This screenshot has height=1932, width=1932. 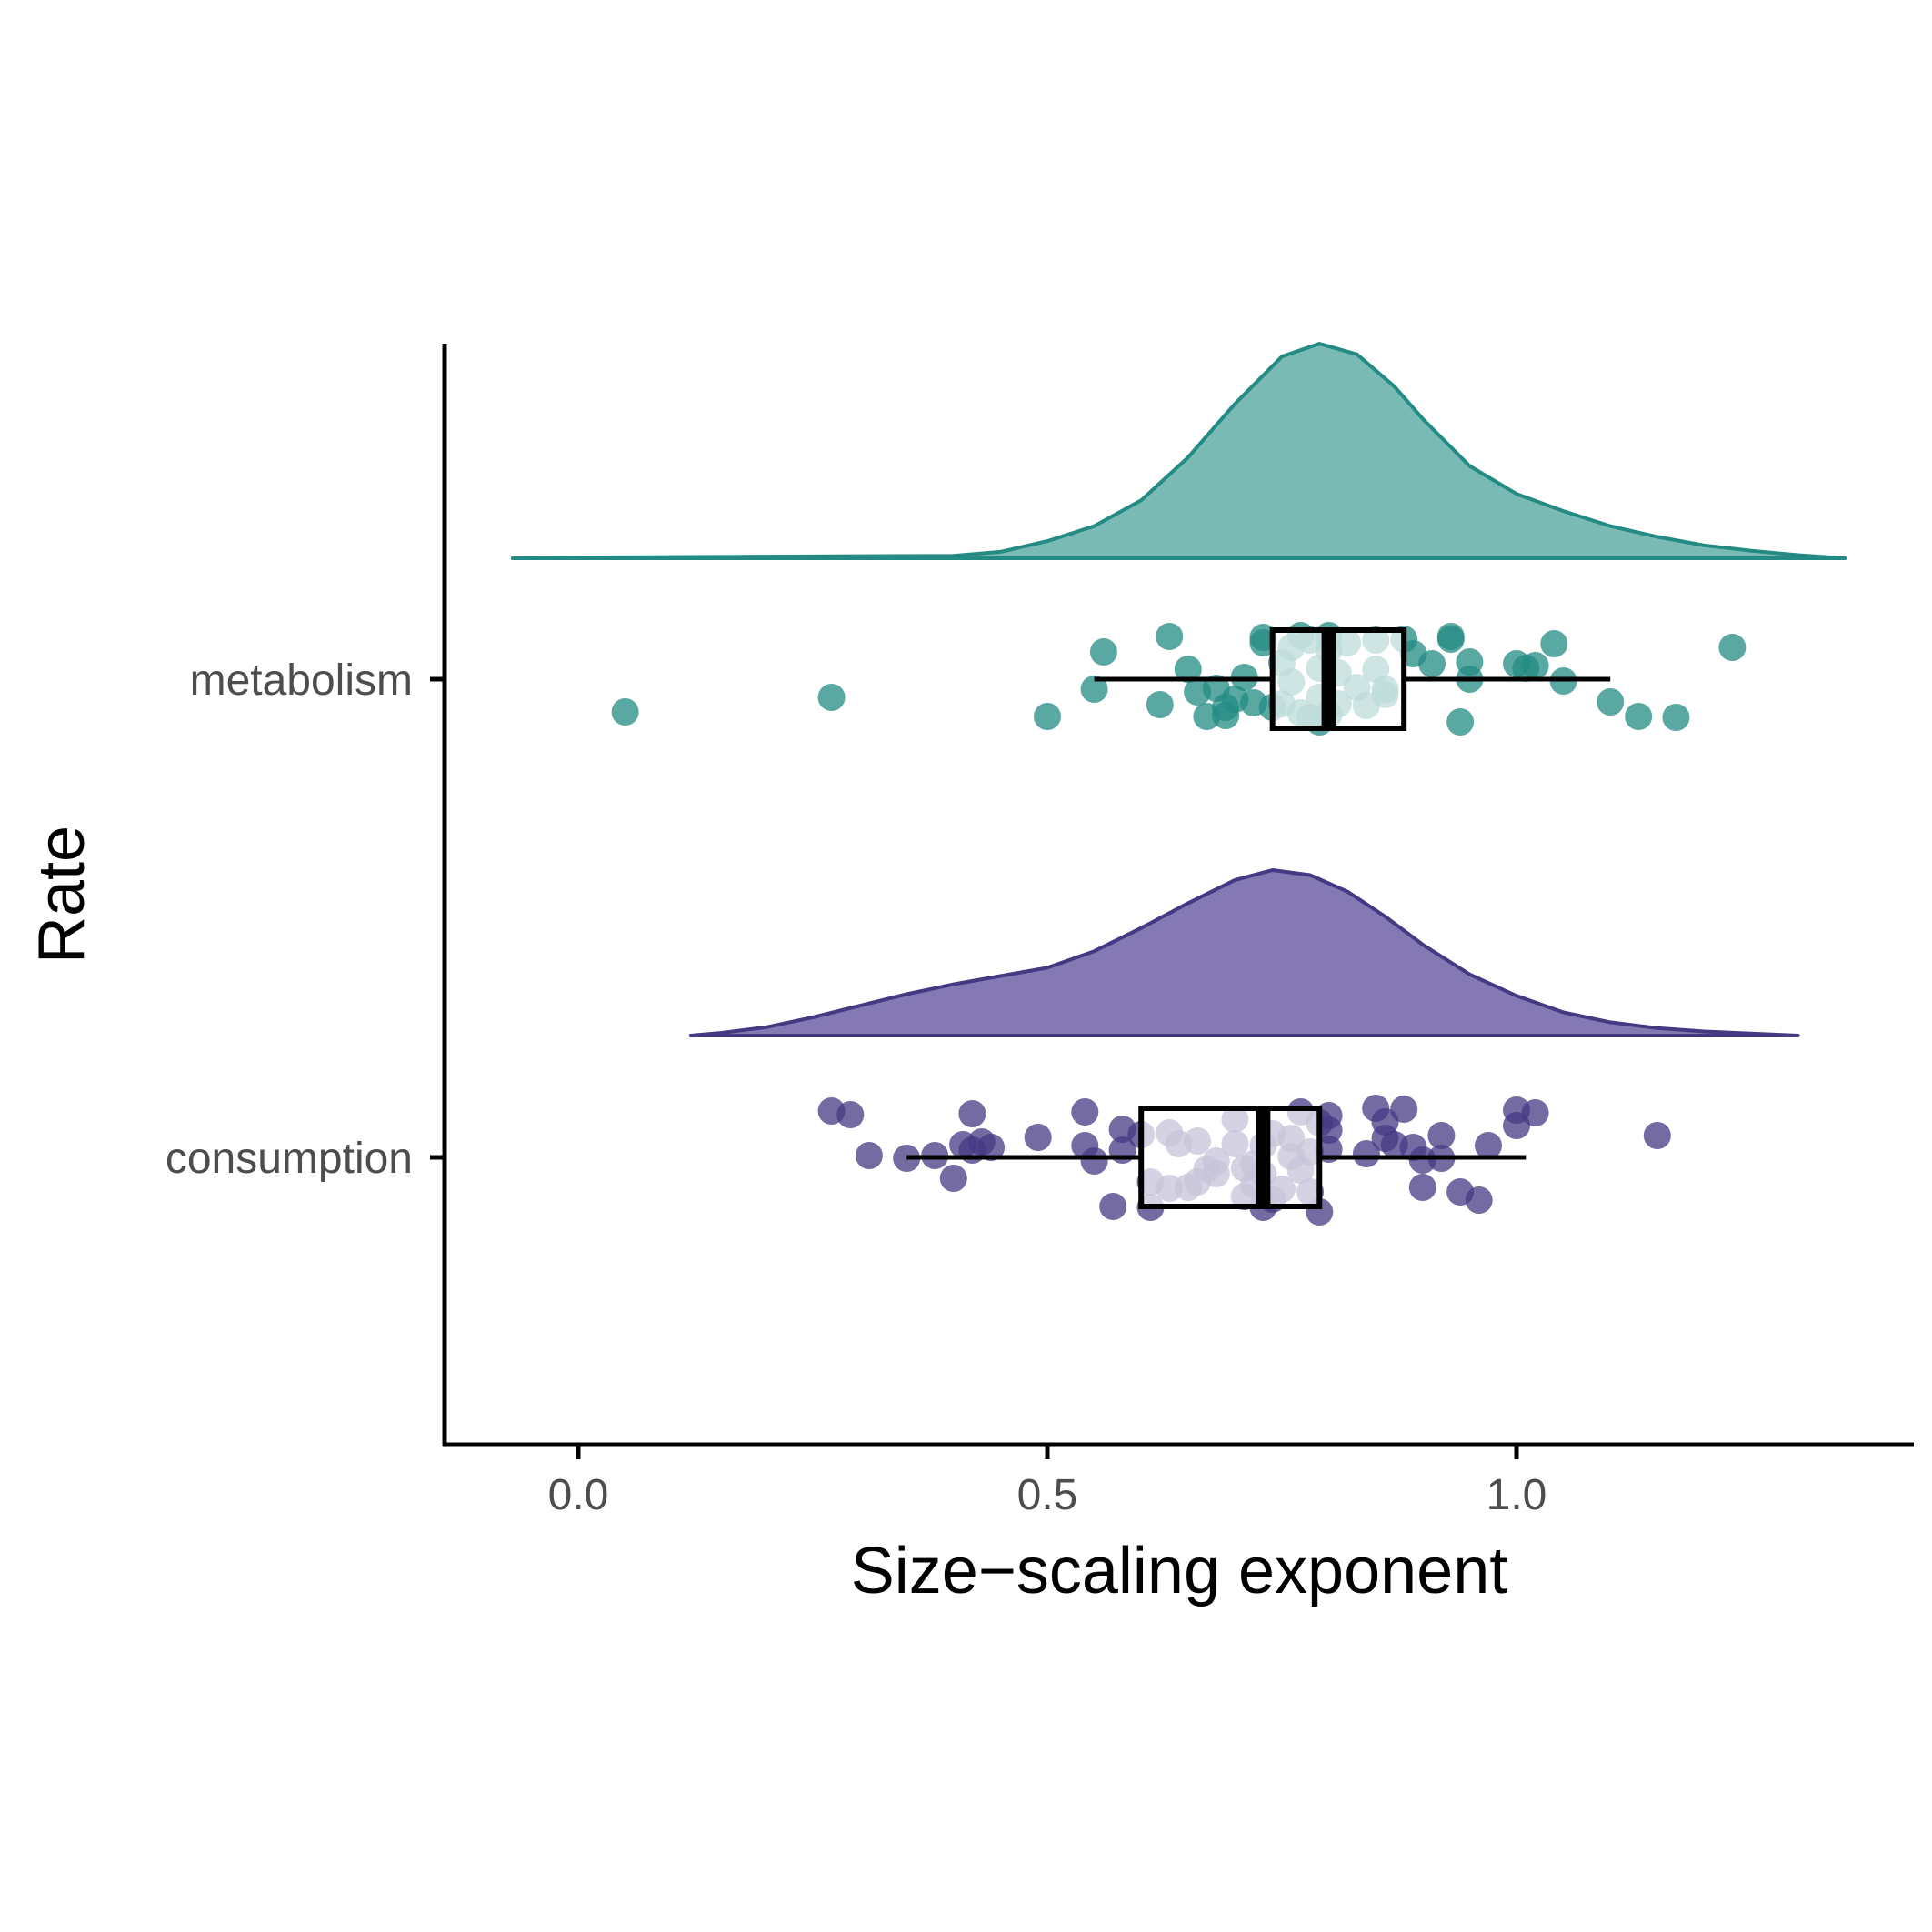 What do you see at coordinates (1230, 1157) in the screenshot?
I see `box-consumption` at bounding box center [1230, 1157].